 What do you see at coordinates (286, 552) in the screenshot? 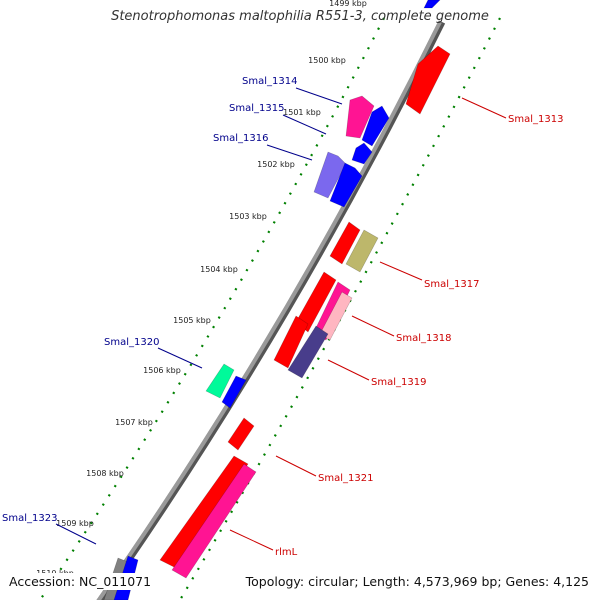
I see `gene-label: rlmL` at bounding box center [286, 552].